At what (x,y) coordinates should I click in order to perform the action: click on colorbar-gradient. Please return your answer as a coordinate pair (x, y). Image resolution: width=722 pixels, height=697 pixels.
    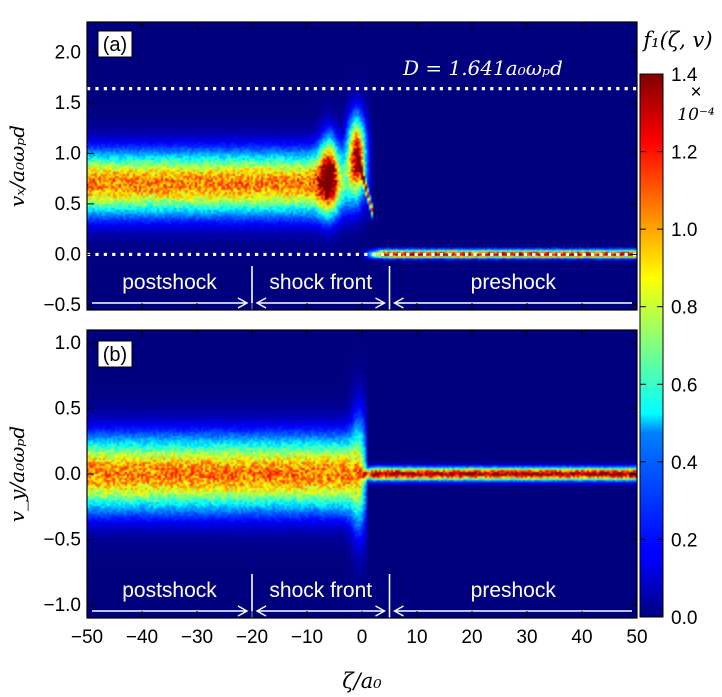
    Looking at the image, I should click on (651, 345).